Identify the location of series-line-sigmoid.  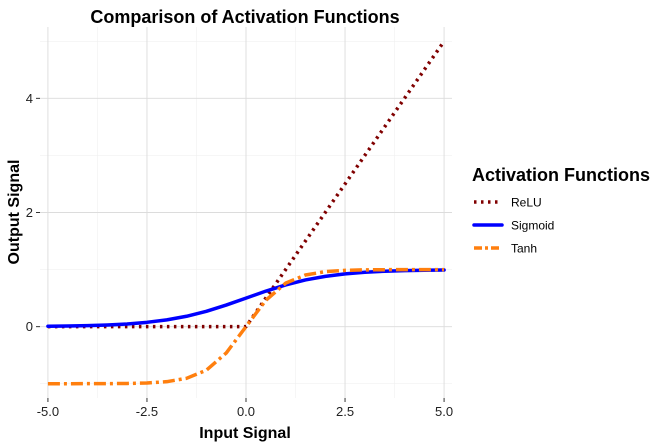
(246, 298).